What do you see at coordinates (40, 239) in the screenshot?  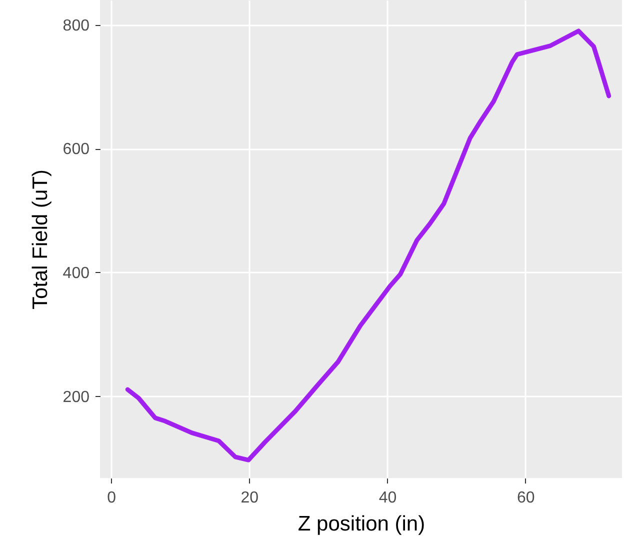 I see `y-axis-title: Total Field (uT)` at bounding box center [40, 239].